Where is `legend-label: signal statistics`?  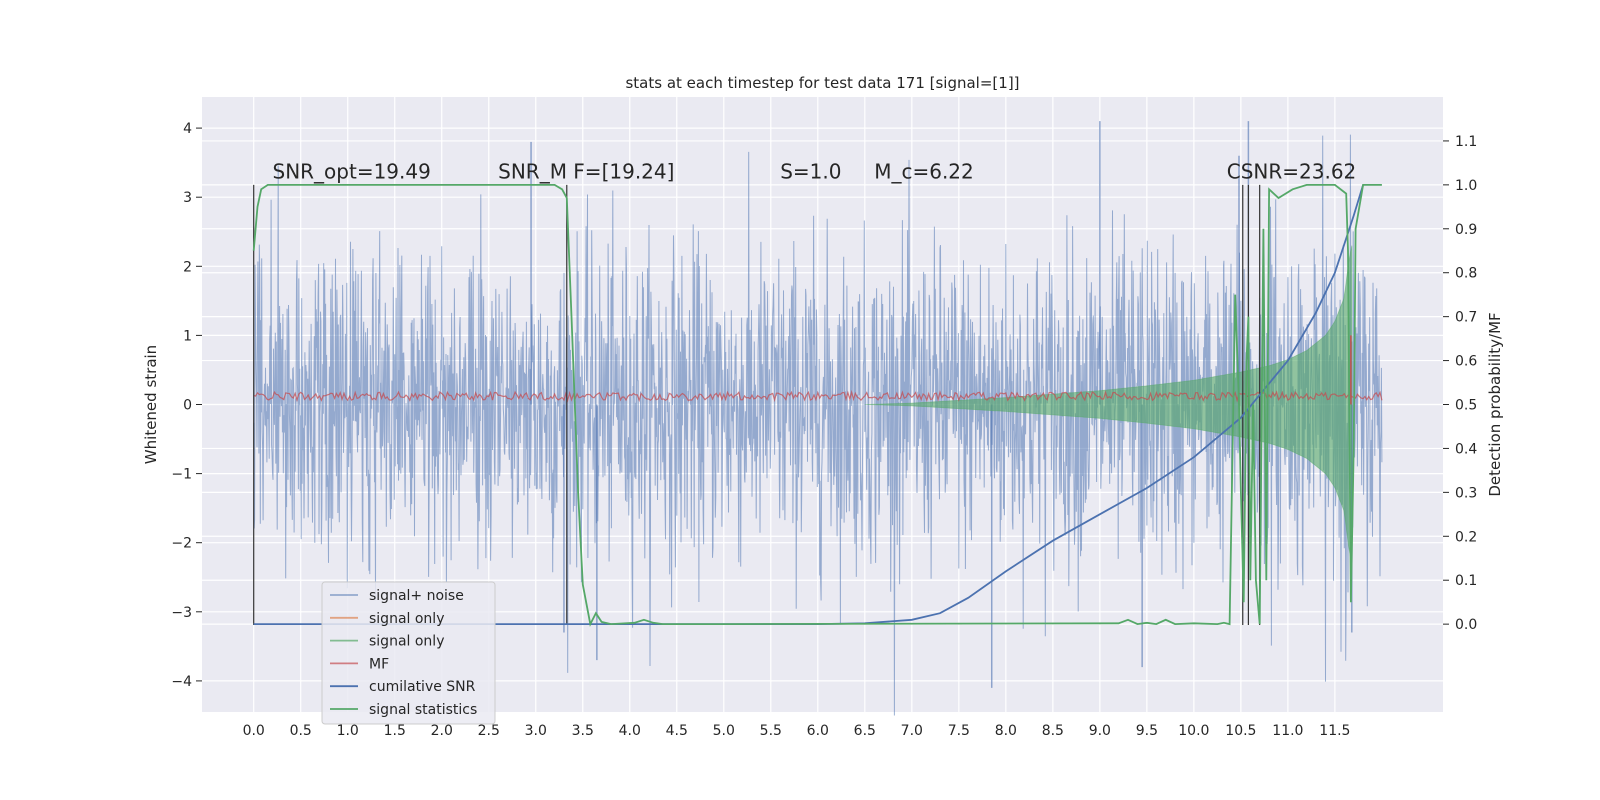 legend-label: signal statistics is located at coordinates (423, 710).